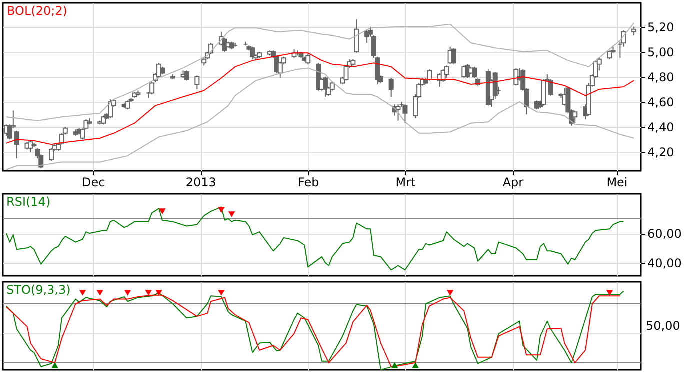 Image resolution: width=690 pixels, height=387 pixels. What do you see at coordinates (38, 290) in the screenshot?
I see `chart-title: STO(9,3,3)` at bounding box center [38, 290].